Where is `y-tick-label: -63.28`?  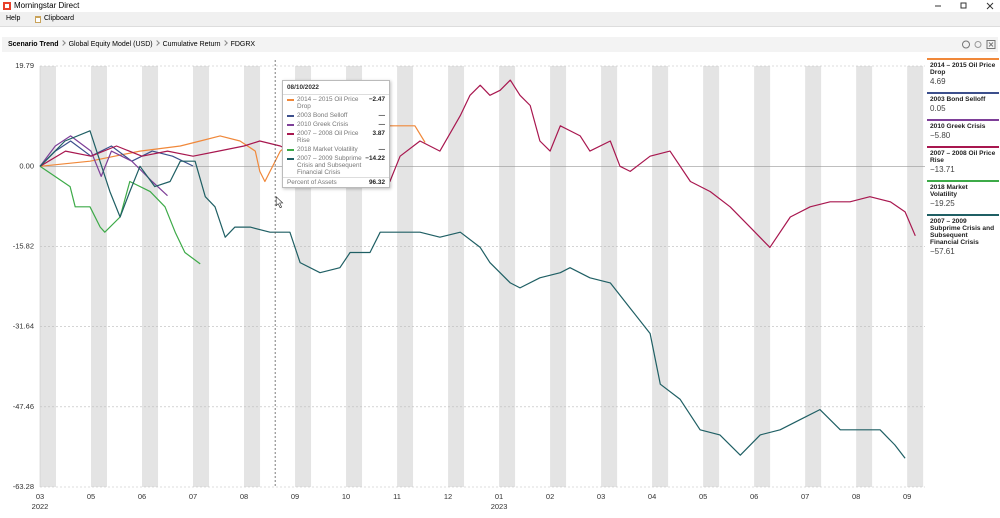
y-tick-label: -63.28 is located at coordinates (23, 486).